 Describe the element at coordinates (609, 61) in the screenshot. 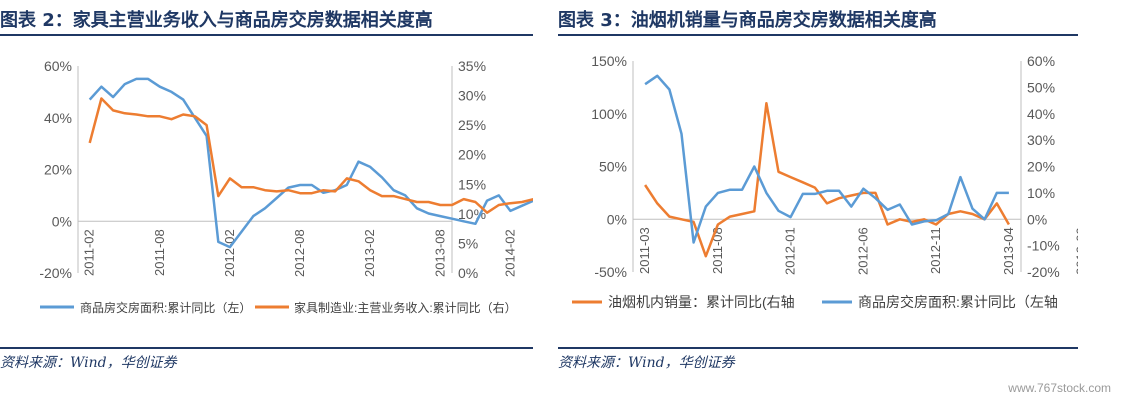

I see `left-tick-label: 150%` at that location.